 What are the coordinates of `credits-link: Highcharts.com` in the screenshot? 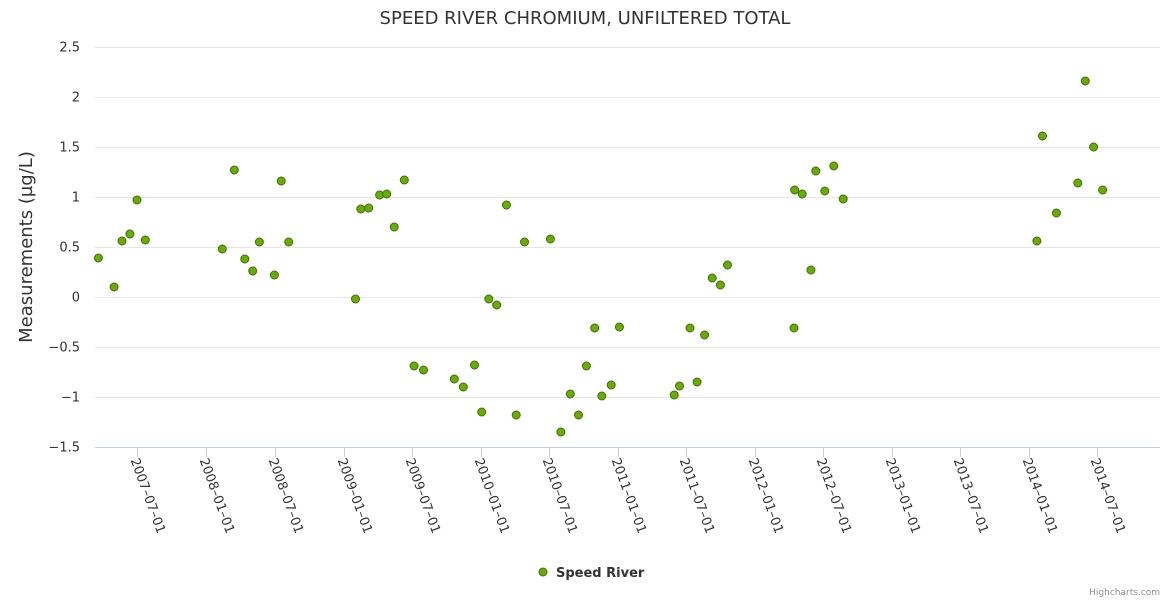 It's located at (1124, 593).